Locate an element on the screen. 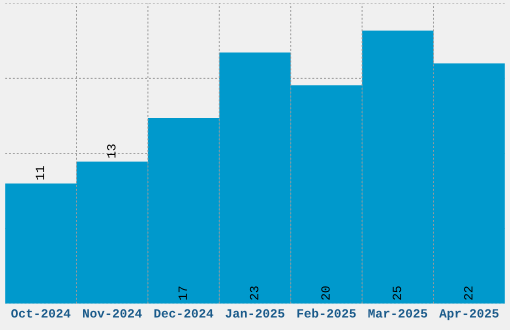 This screenshot has height=330, width=510. x-tick-label: Feb-2025 is located at coordinates (326, 313).